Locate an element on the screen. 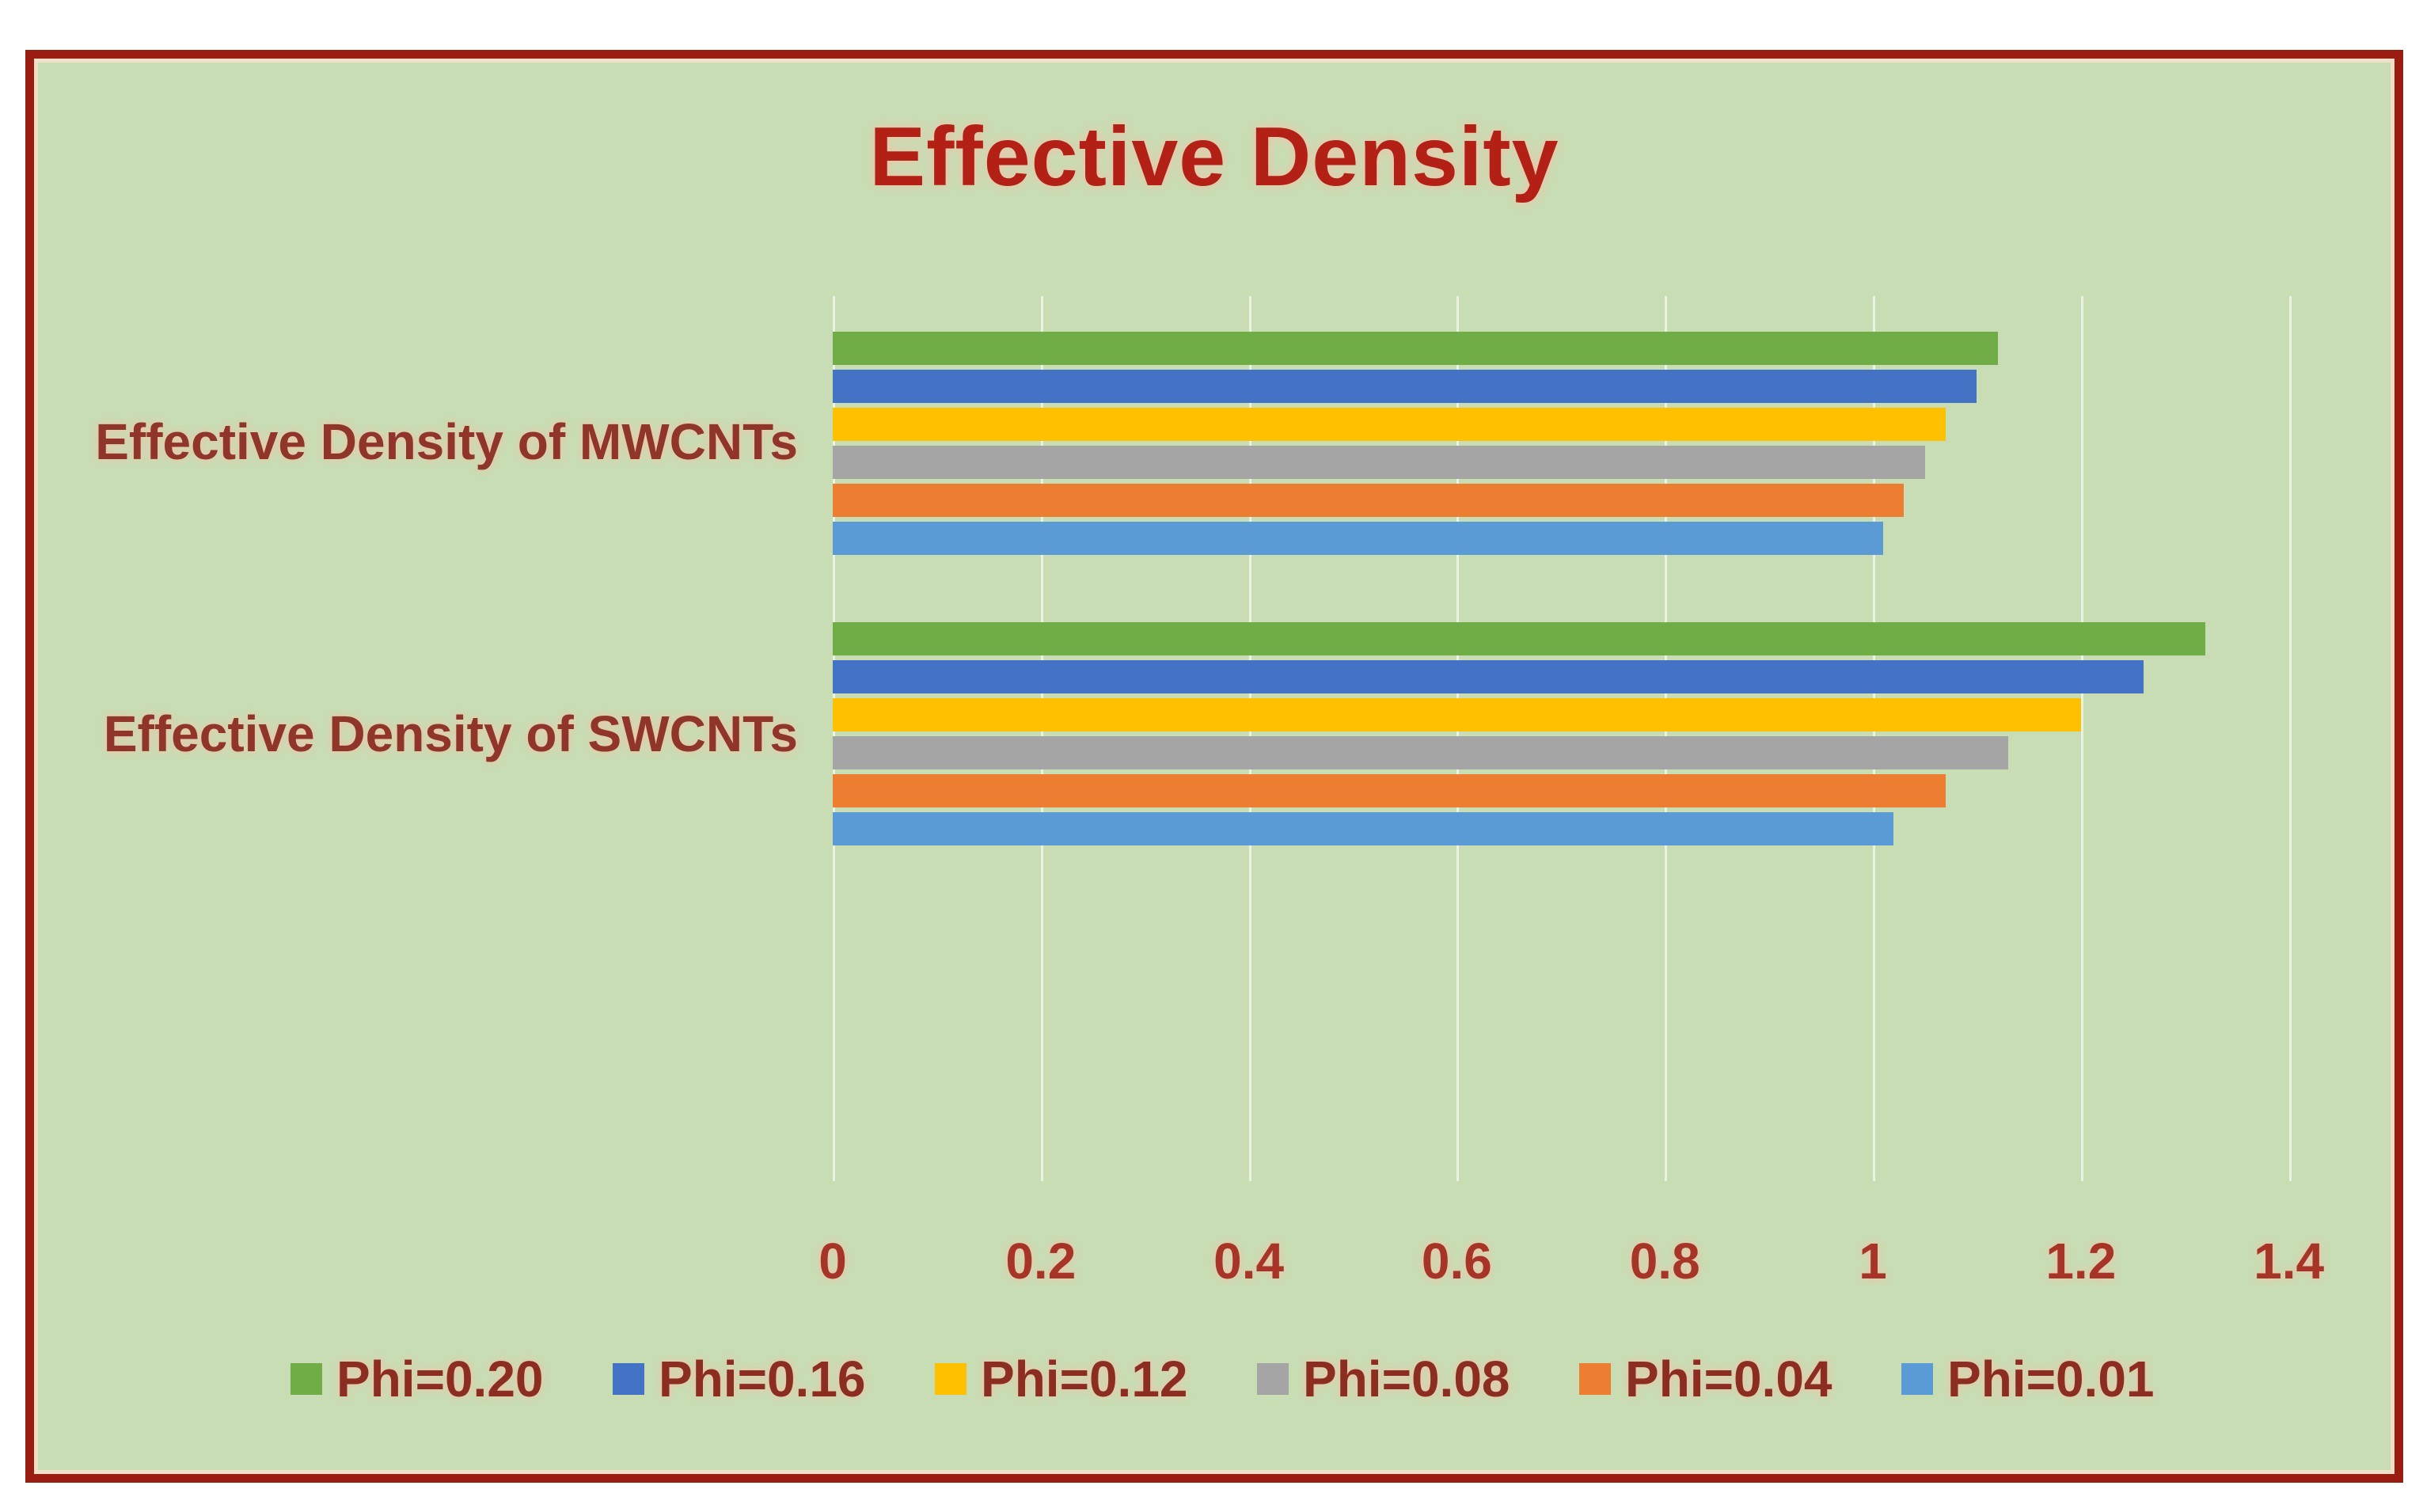 This screenshot has width=2423, height=1512. category-label: Effective Density of SWCNTs is located at coordinates (450, 733).